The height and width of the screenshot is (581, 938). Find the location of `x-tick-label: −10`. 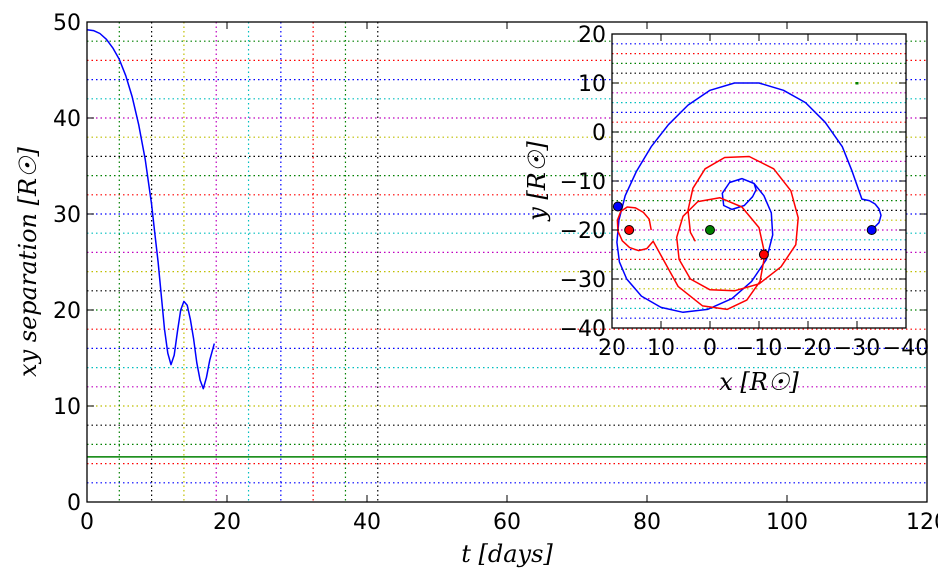

x-tick-label: −10 is located at coordinates (759, 348).